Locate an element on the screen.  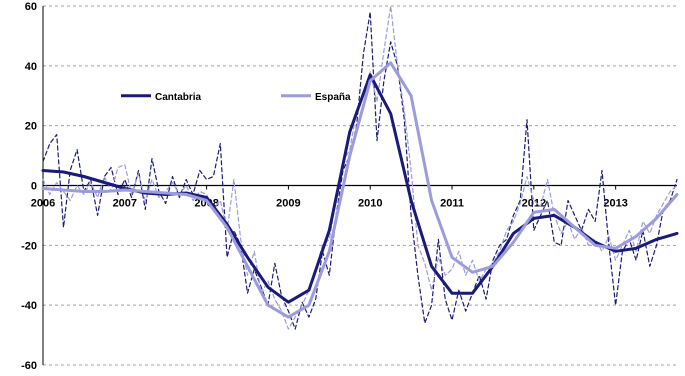
x-tick-label: 2009 is located at coordinates (288, 204).